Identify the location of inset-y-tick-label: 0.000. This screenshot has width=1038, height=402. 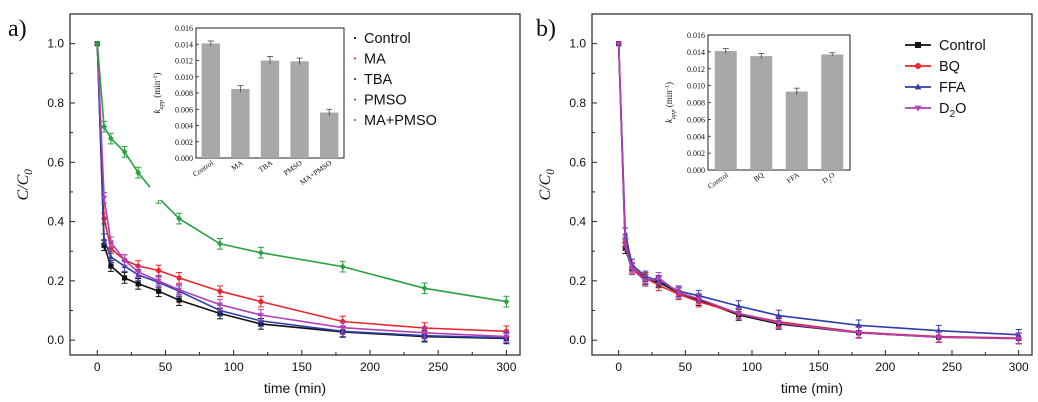
(184, 158).